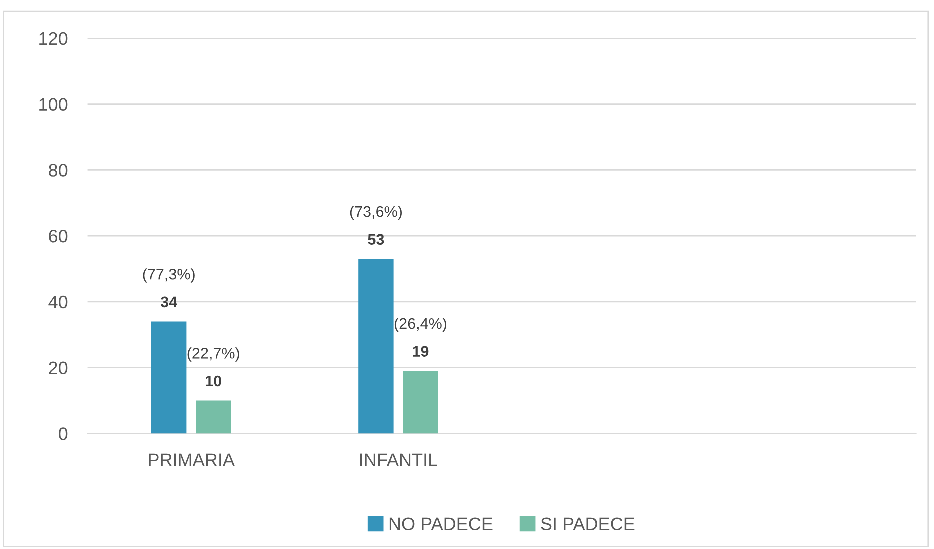 This screenshot has height=549, width=934. I want to click on y-tick-label: 40, so click(58, 302).